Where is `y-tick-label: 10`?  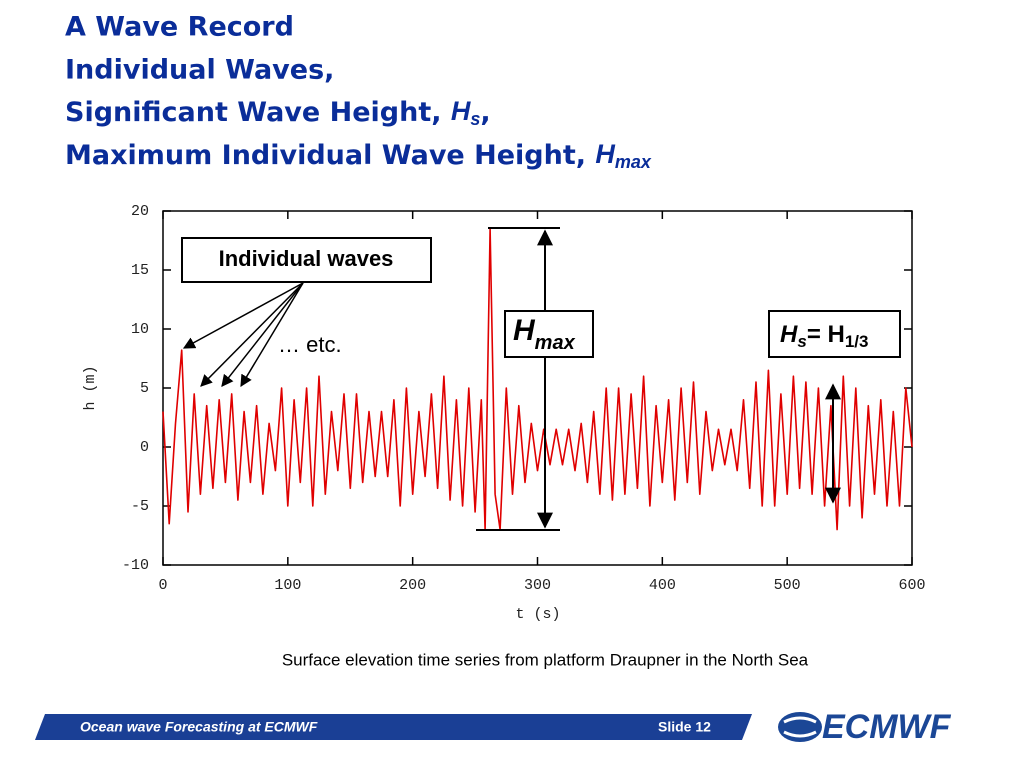
y-tick-label: 10 is located at coordinates (140, 329).